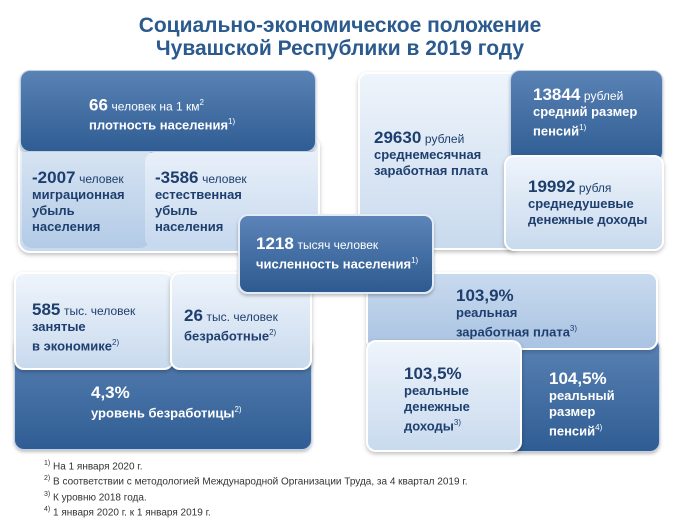  Describe the element at coordinates (457, 422) in the screenshot. I see `real-income-note: 3)` at that location.